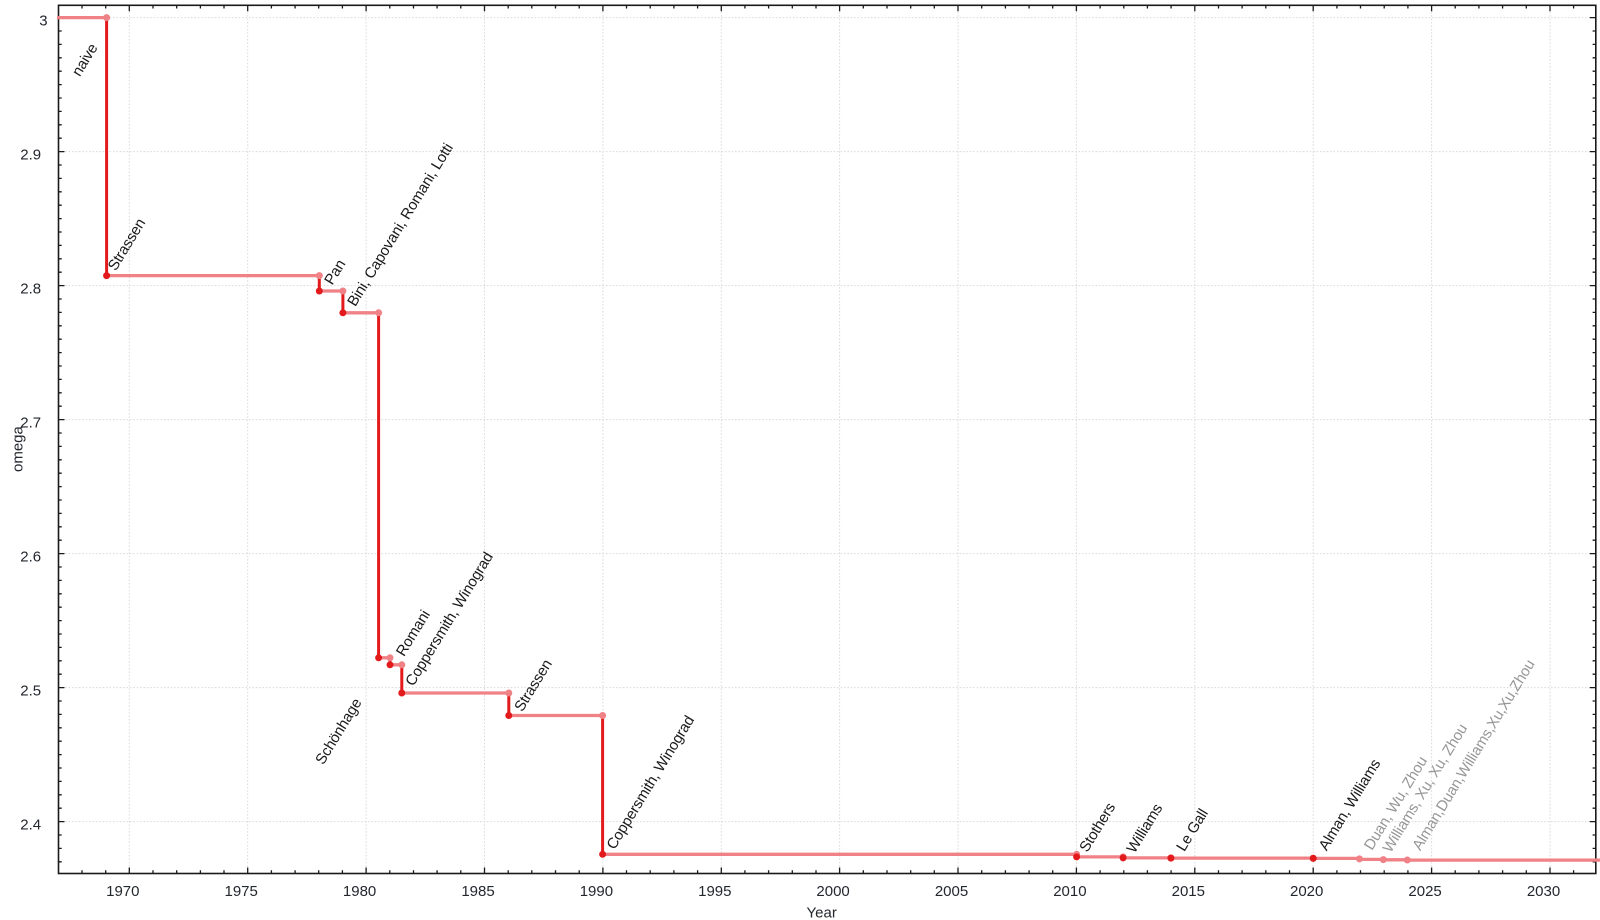 The height and width of the screenshot is (920, 1600). I want to click on svg-text: 3, so click(43, 20).